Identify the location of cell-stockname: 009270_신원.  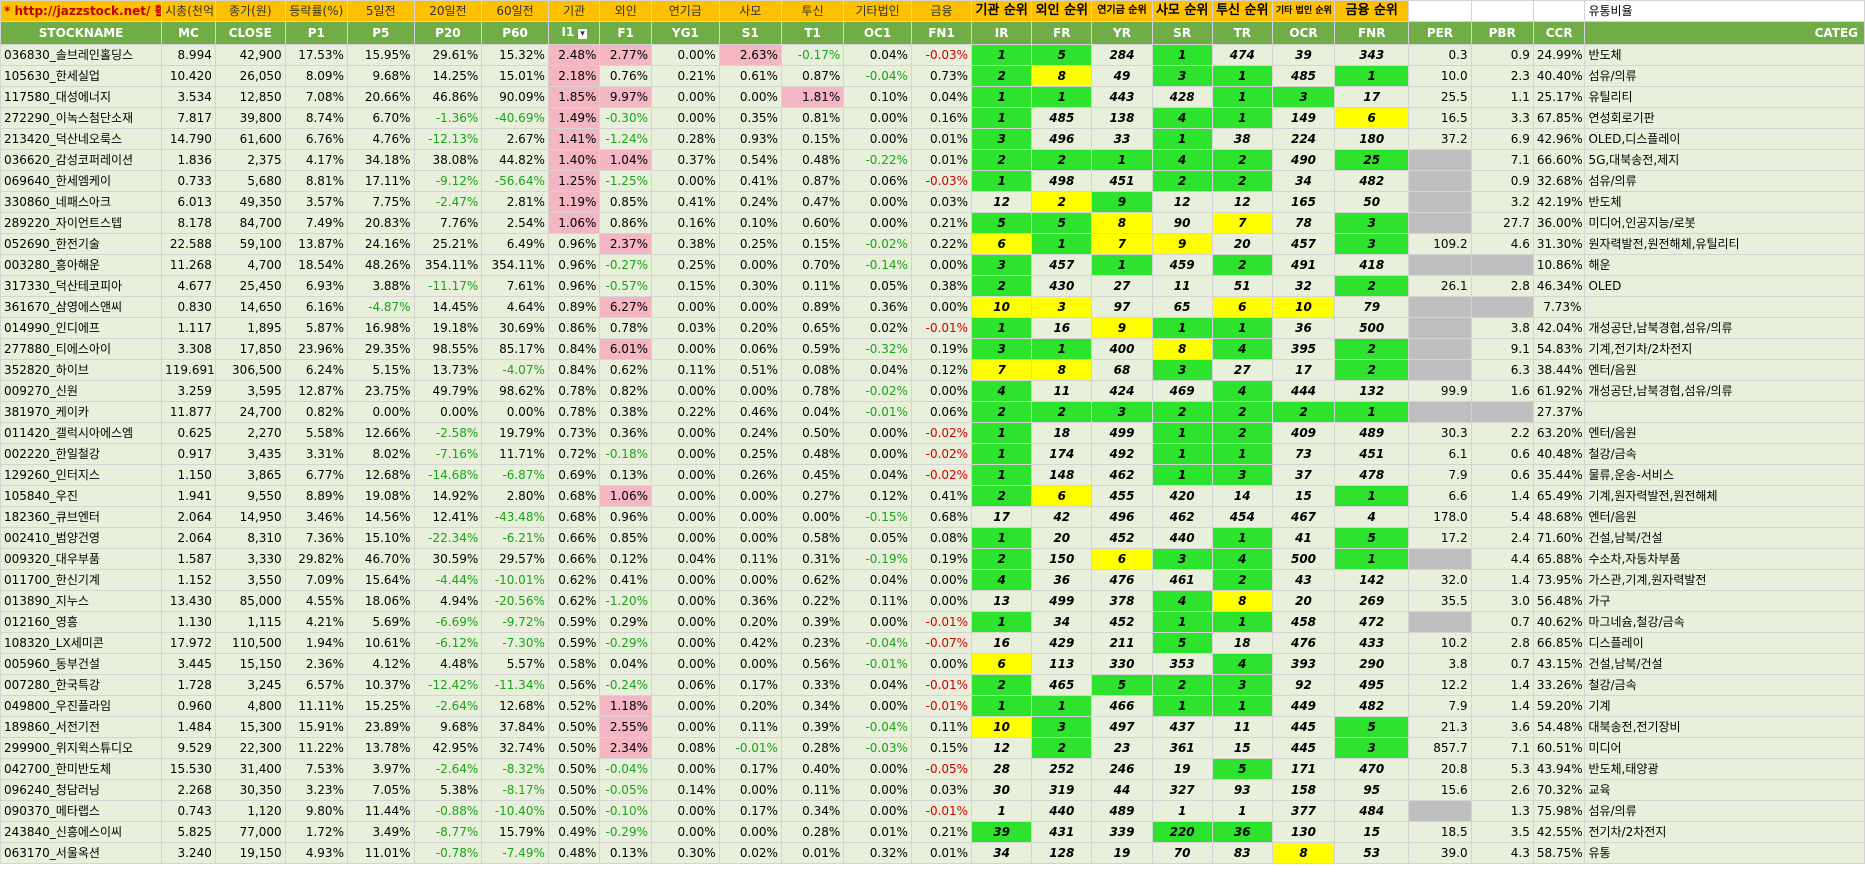
(81, 391).